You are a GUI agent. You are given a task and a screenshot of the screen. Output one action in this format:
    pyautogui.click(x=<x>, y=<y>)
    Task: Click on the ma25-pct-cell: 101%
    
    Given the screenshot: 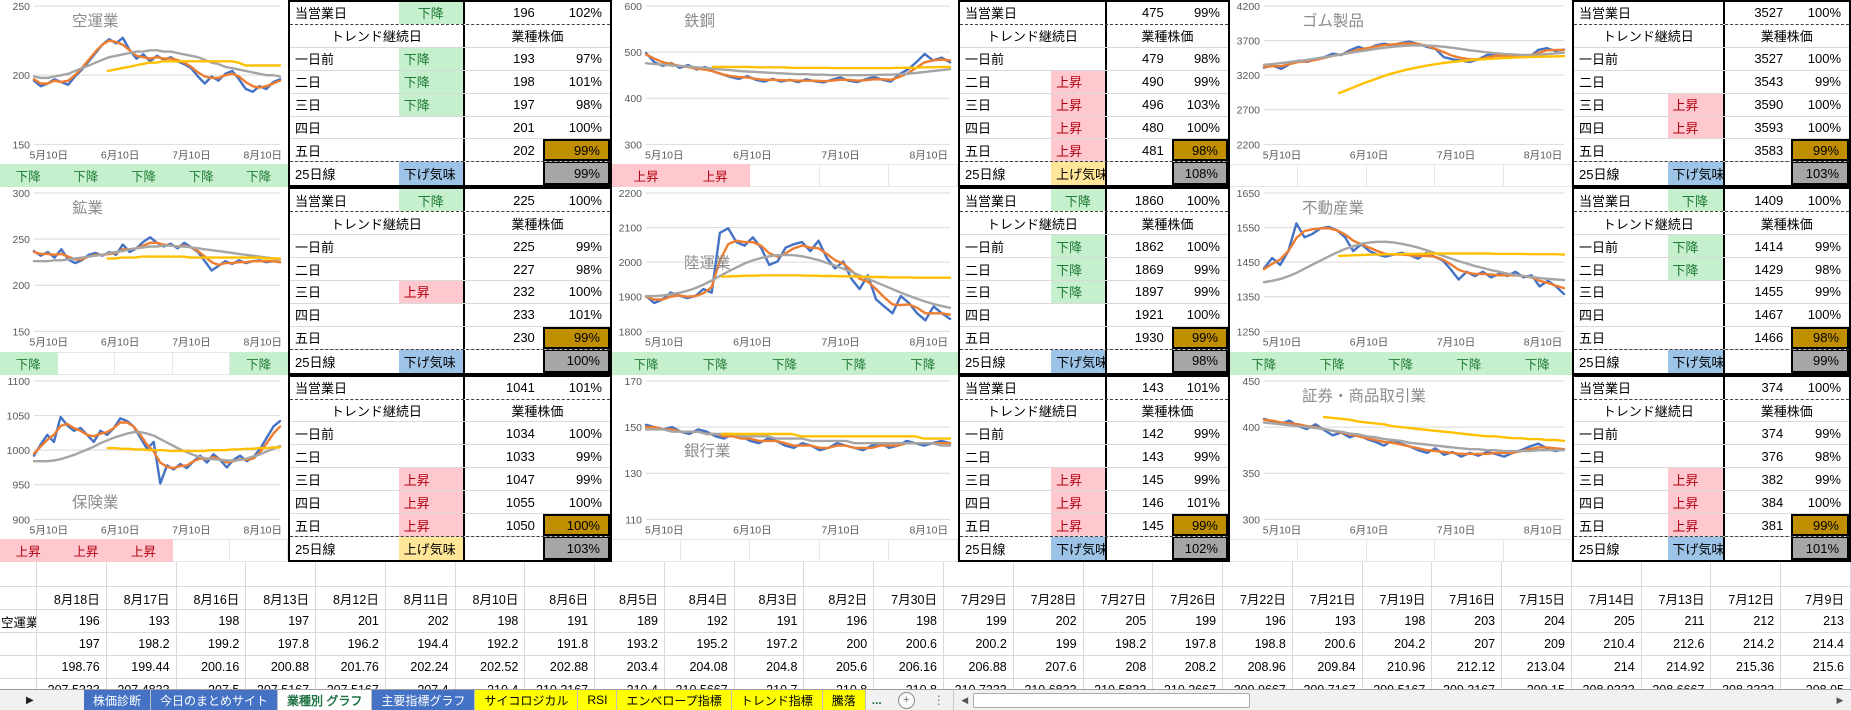 What is the action you would take?
    pyautogui.click(x=1820, y=548)
    